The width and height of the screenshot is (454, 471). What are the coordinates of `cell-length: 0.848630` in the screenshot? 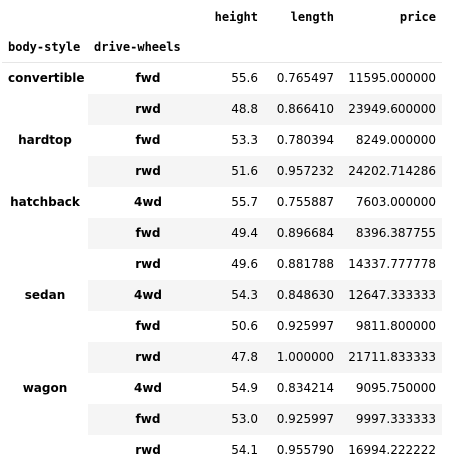 It's located at (305, 295).